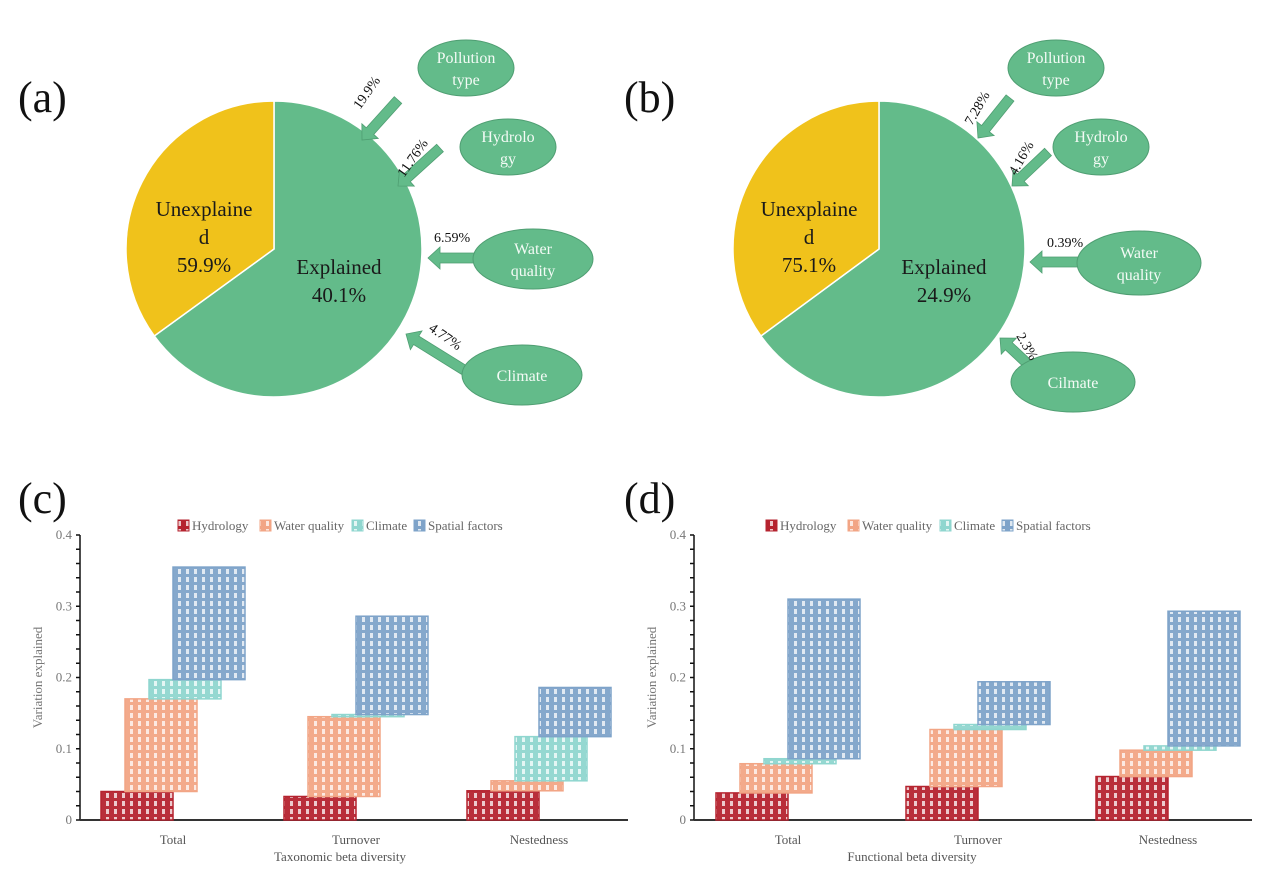 The image size is (1280, 880). What do you see at coordinates (339, 295) in the screenshot?
I see `pie-label-explained: 40.1%` at bounding box center [339, 295].